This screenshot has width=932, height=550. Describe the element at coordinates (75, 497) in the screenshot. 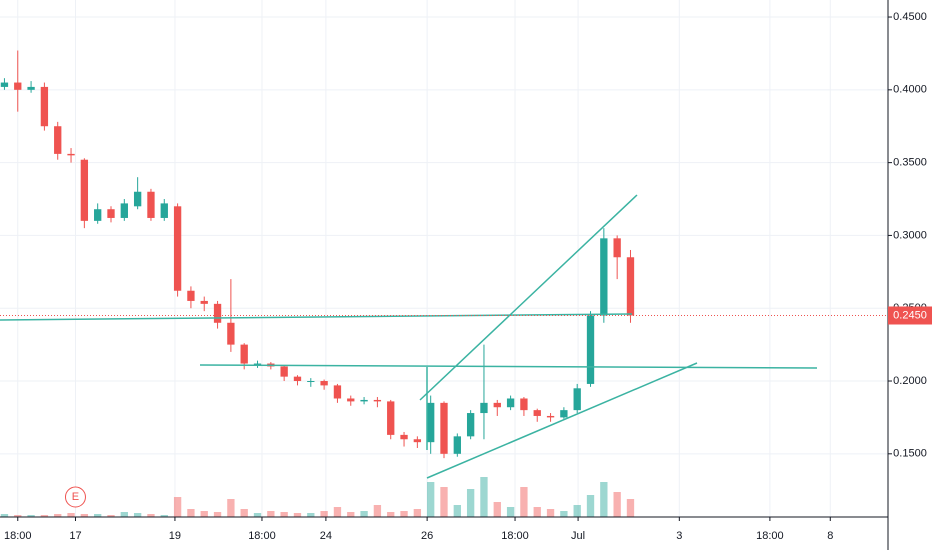

I see `event-marker-label: E` at that location.